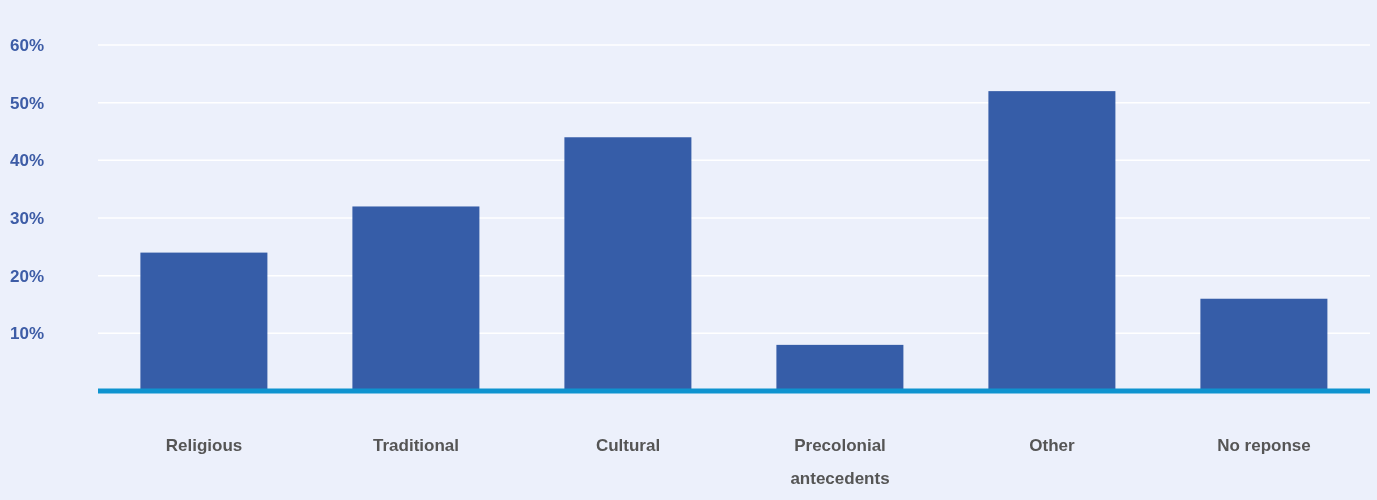 Image resolution: width=1377 pixels, height=500 pixels. What do you see at coordinates (1264, 445) in the screenshot?
I see `x-tick-label: No reponse` at bounding box center [1264, 445].